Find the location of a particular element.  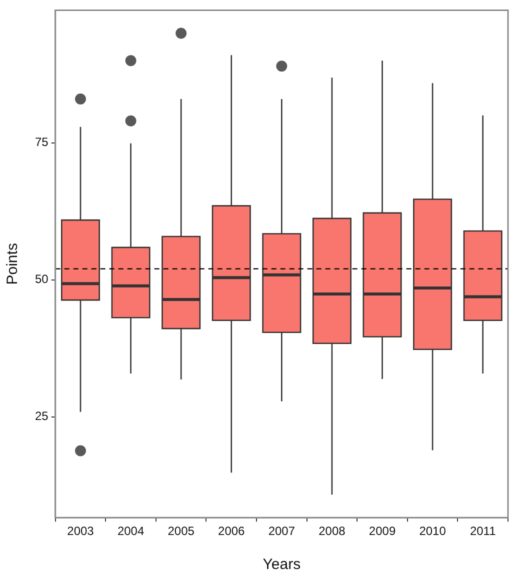

y-tick-label: 75 is located at coordinates (41, 142).